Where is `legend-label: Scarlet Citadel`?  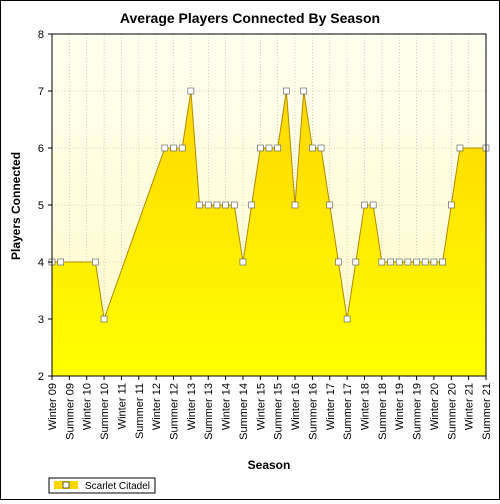 legend-label: Scarlet Citadel is located at coordinates (117, 486).